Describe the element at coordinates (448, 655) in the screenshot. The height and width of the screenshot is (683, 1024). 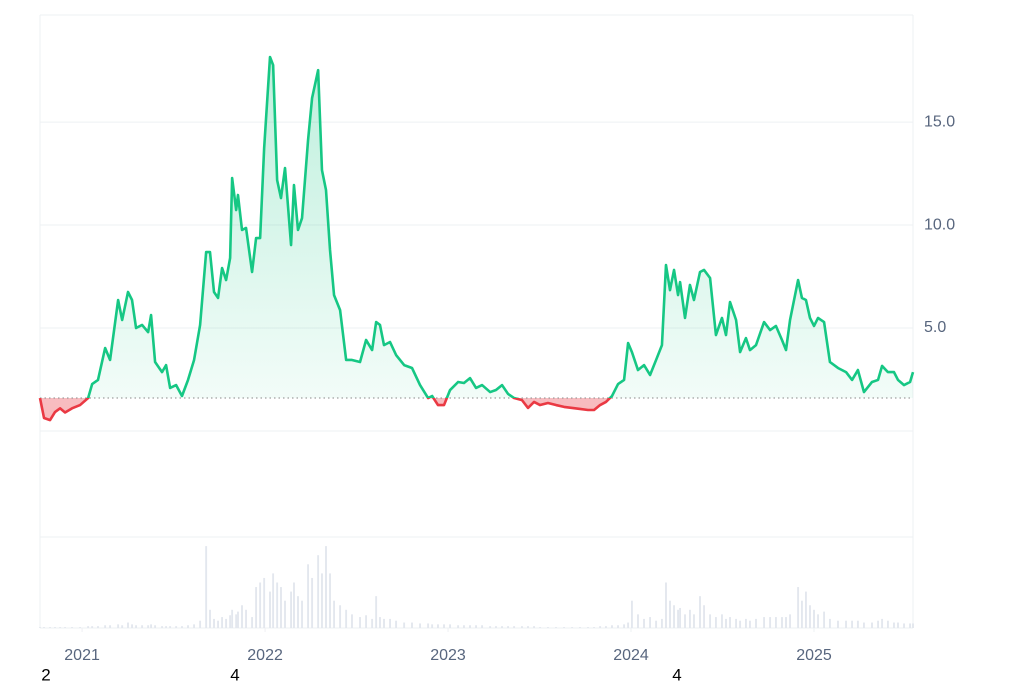
I see `x-tick-label: 2023` at that location.